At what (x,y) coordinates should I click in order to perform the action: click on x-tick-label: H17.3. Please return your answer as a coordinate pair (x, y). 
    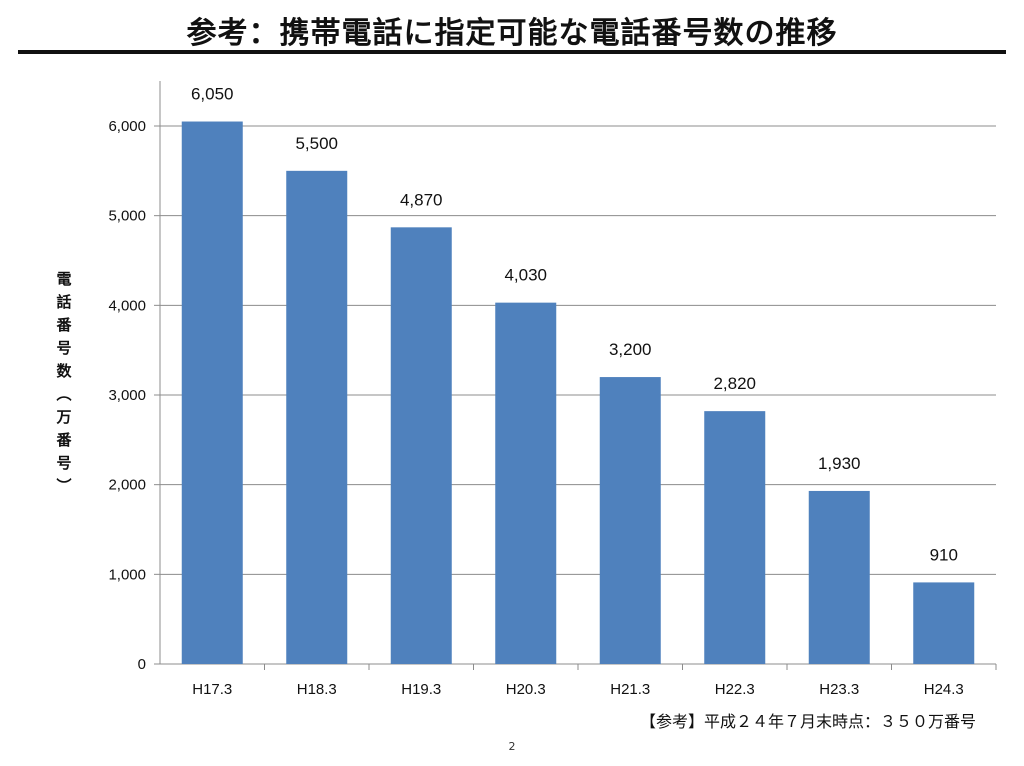
    Looking at the image, I should click on (212, 689).